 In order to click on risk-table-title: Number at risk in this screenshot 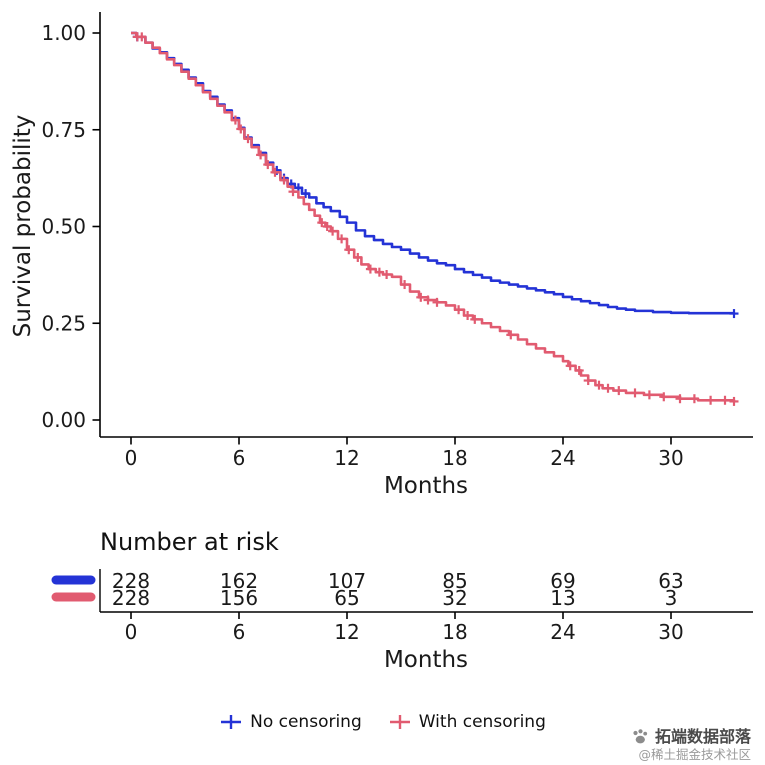, I will do `click(189, 542)`.